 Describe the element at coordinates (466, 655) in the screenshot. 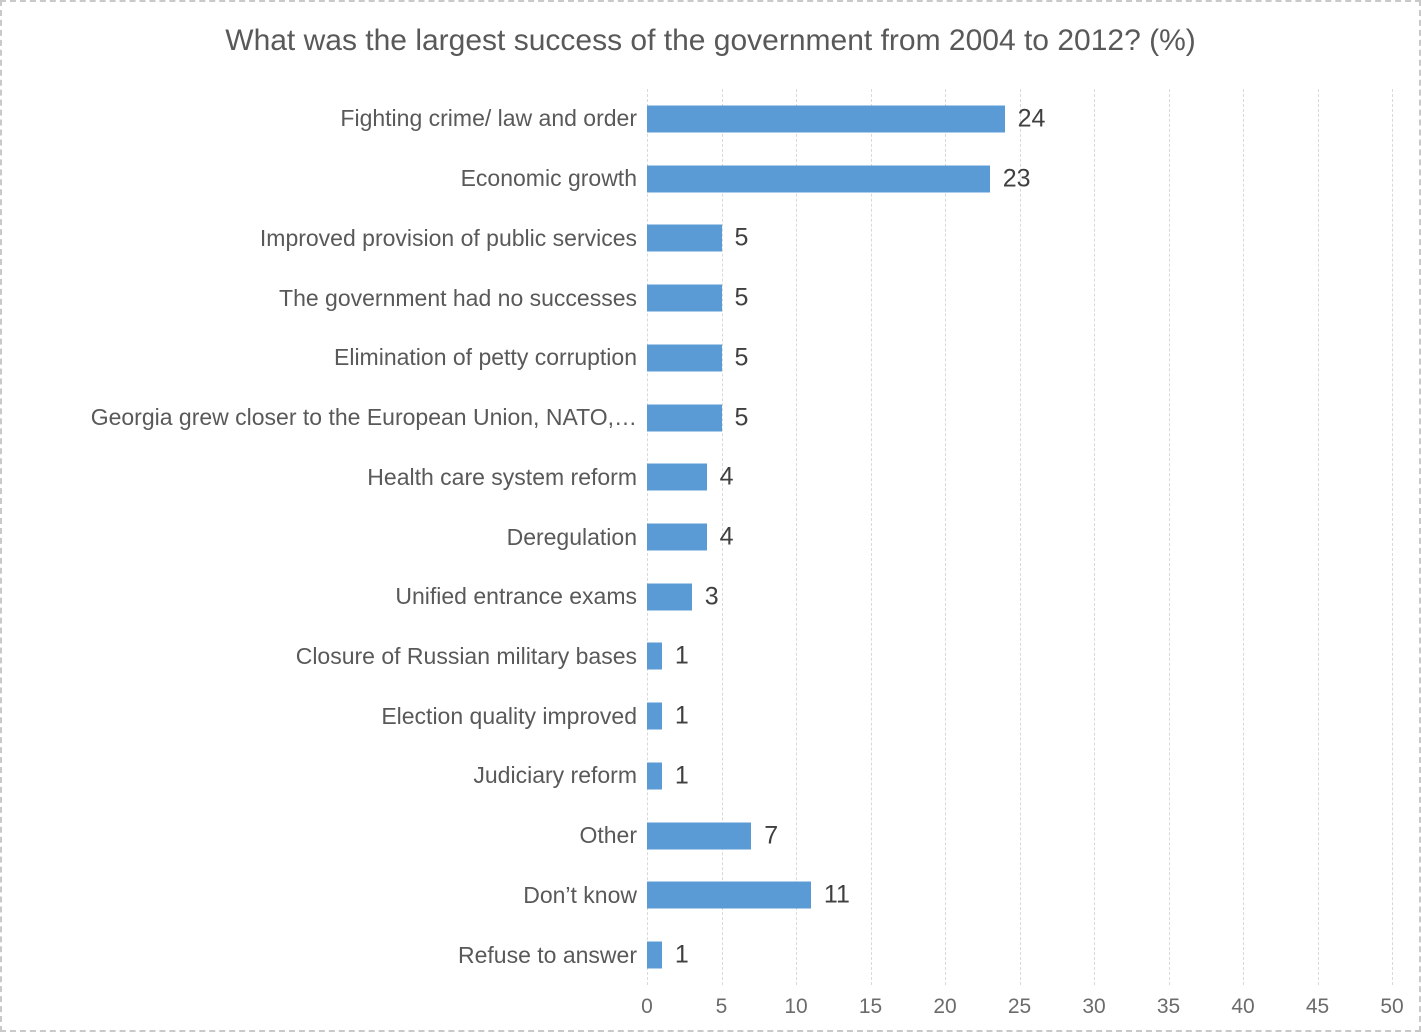

I see `category-label: Closure of Russian military bases` at that location.